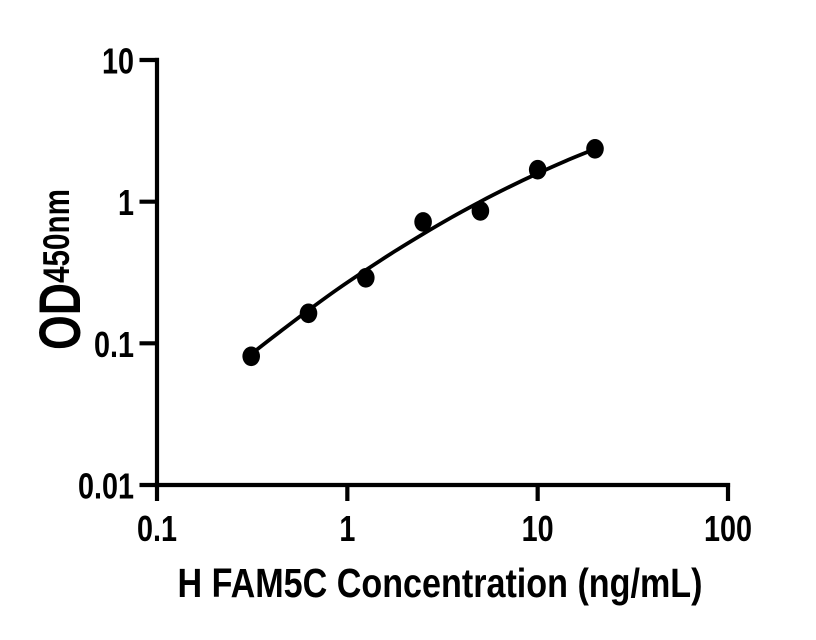 This screenshot has height=640, width=816. I want to click on y-axis-title-sub: 450nm, so click(56, 236).